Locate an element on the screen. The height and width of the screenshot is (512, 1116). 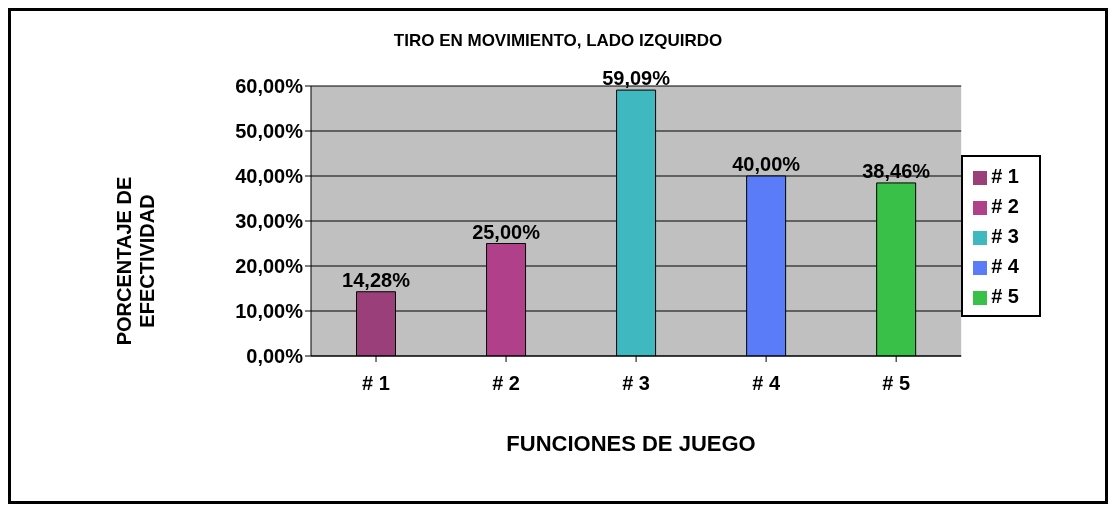
y-tick-label: 20,00% is located at coordinates (269, 266).